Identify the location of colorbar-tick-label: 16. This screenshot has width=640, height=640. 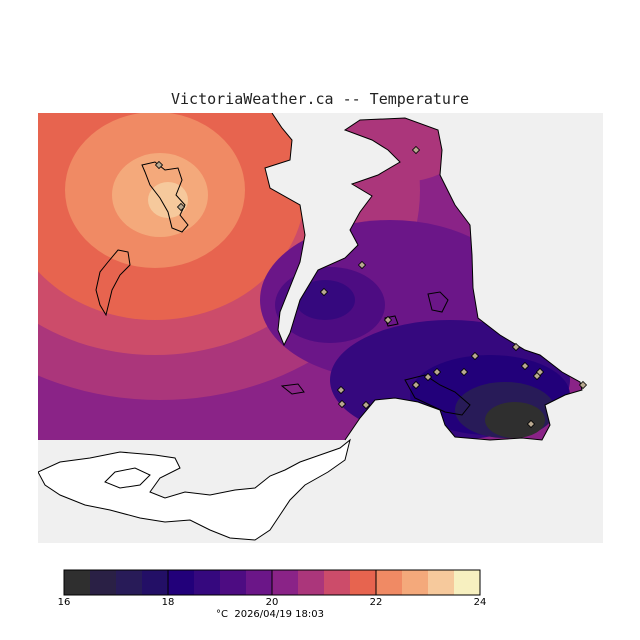
(64, 602).